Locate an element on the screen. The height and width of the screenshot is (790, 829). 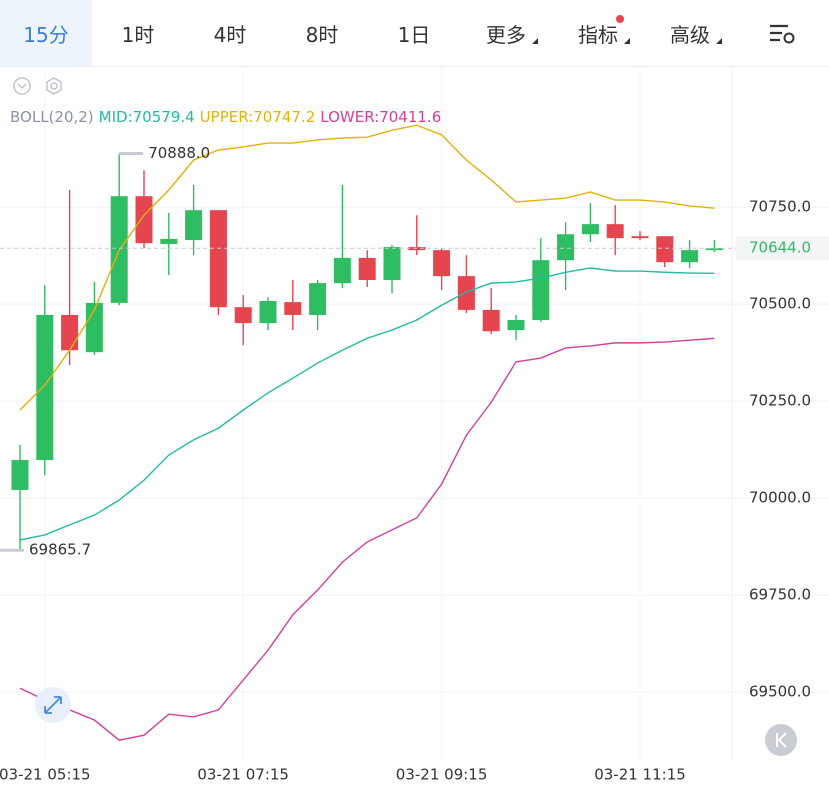
tab: 8时 is located at coordinates (322, 33).